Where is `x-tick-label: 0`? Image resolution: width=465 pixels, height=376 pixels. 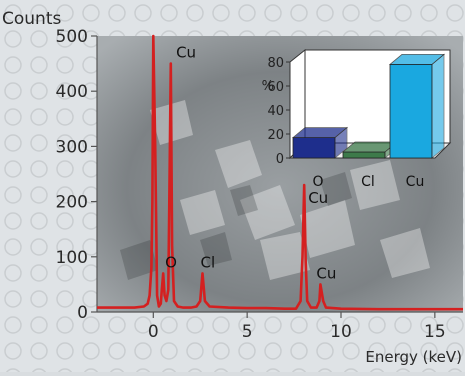 x-tick-label: 0 is located at coordinates (153, 332).